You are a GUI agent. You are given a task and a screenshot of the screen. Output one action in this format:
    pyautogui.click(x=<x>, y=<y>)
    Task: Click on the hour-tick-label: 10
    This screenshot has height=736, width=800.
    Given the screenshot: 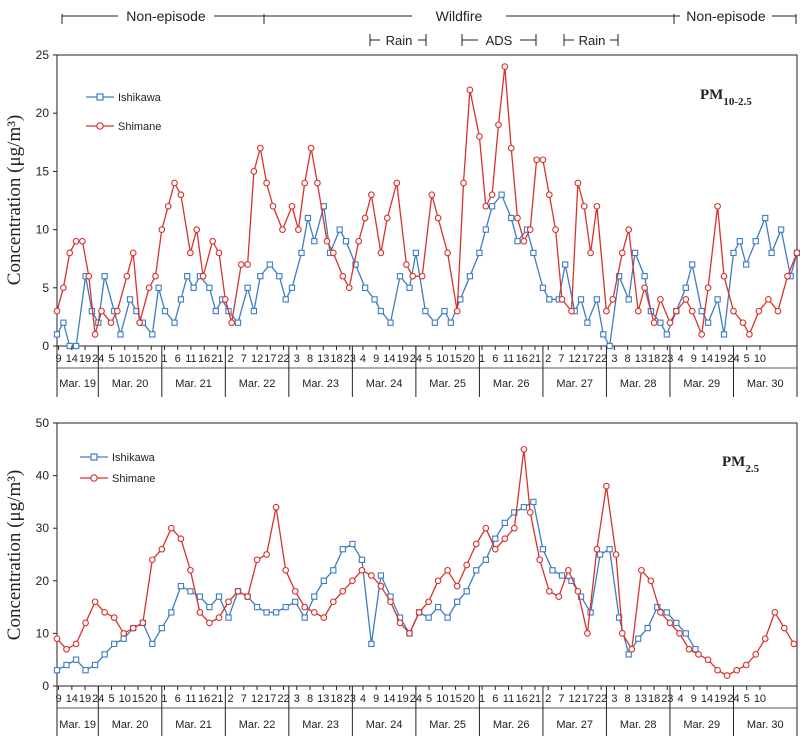 What is the action you would take?
    pyautogui.click(x=760, y=699)
    